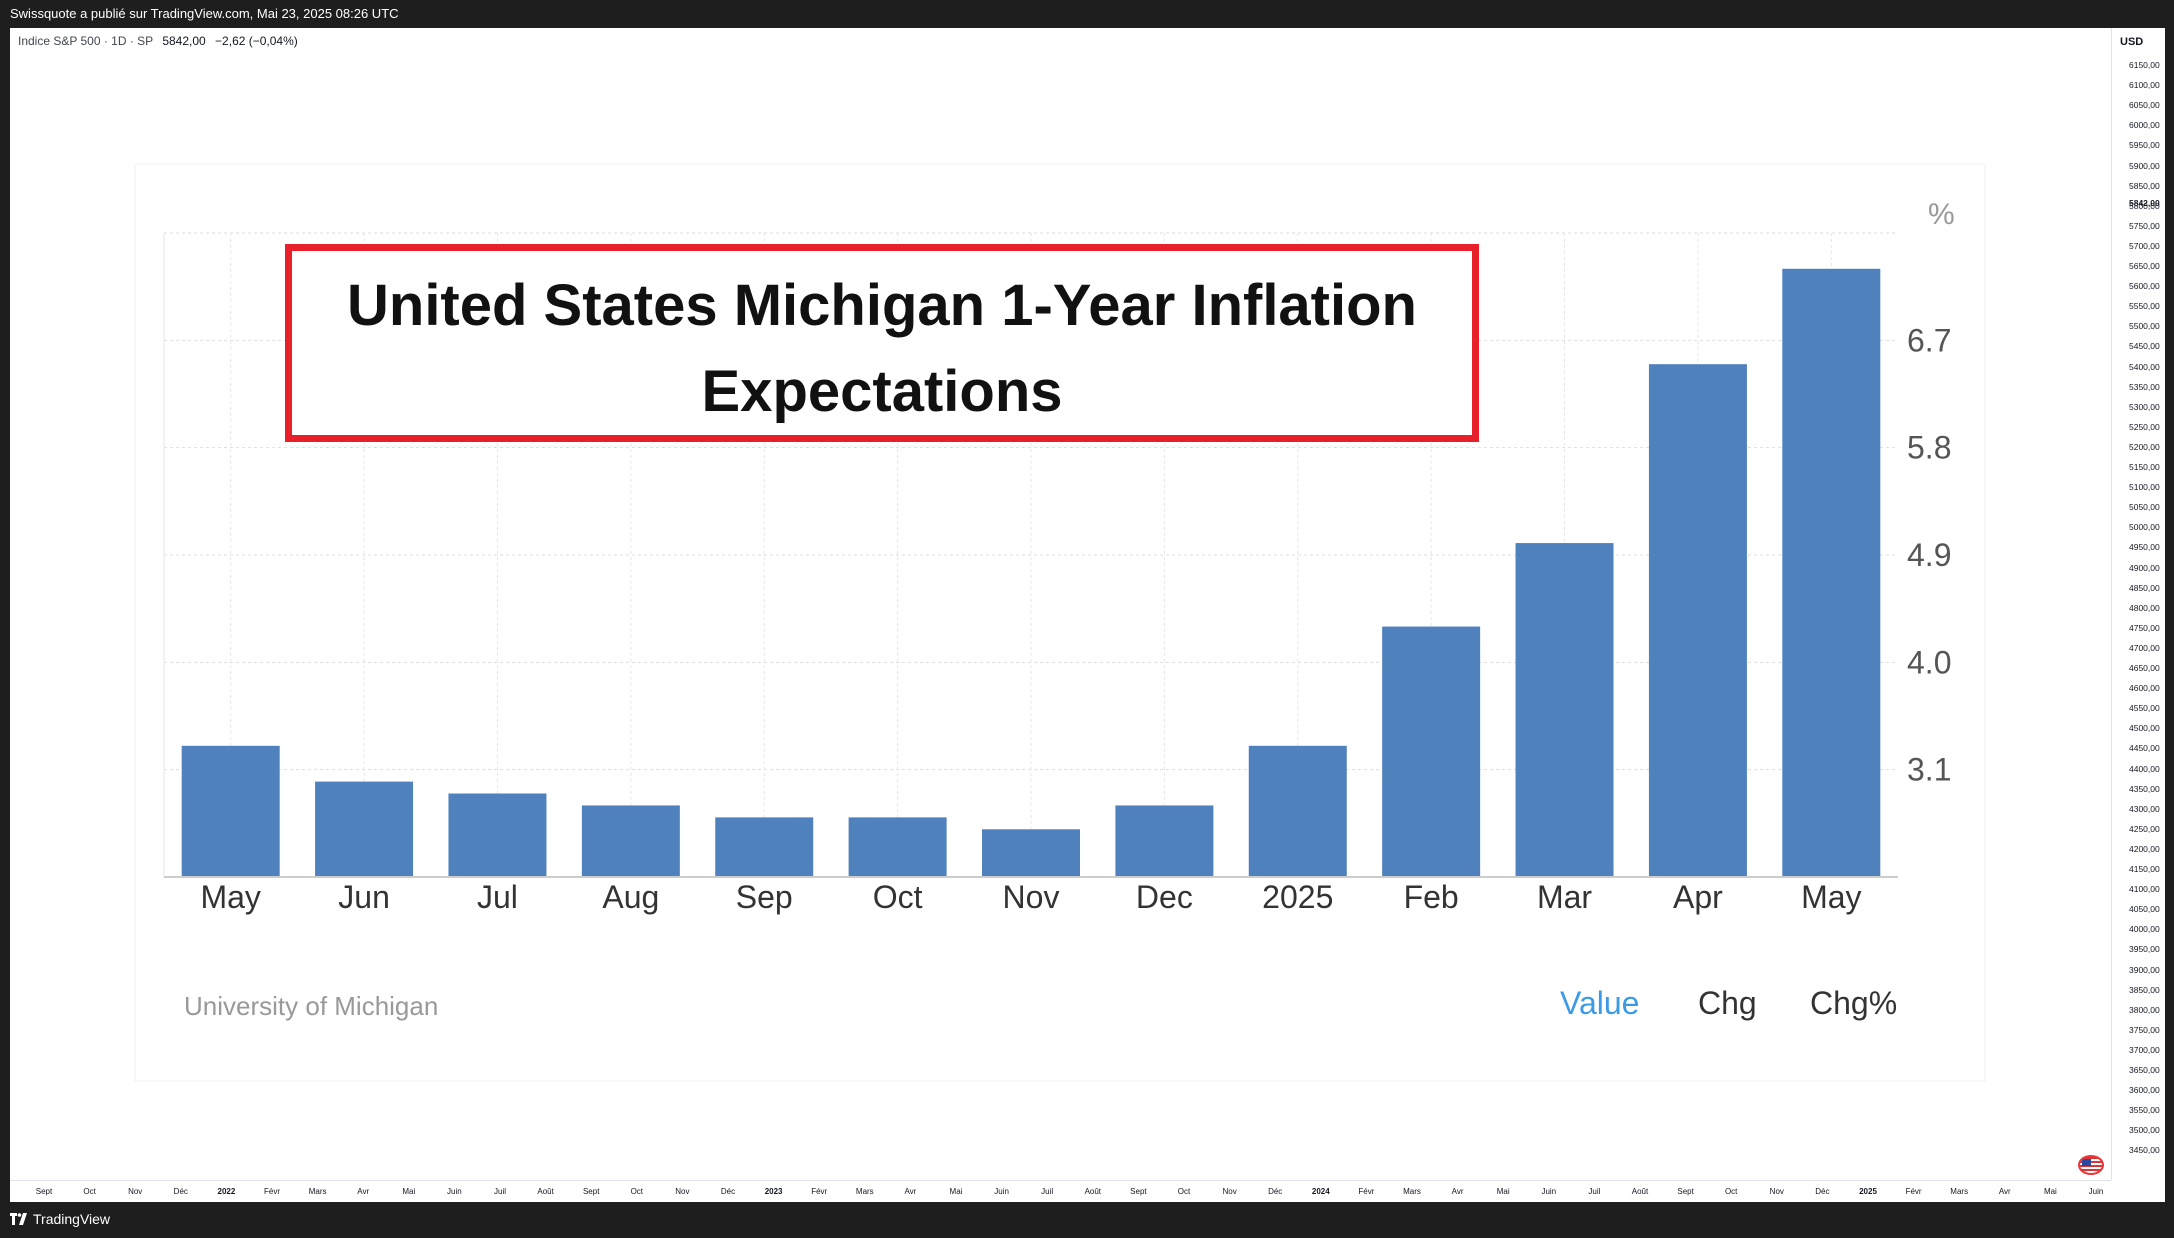 The height and width of the screenshot is (1238, 2174). Describe the element at coordinates (2144, 708) in the screenshot. I see `price-tick: 4550,00` at that location.